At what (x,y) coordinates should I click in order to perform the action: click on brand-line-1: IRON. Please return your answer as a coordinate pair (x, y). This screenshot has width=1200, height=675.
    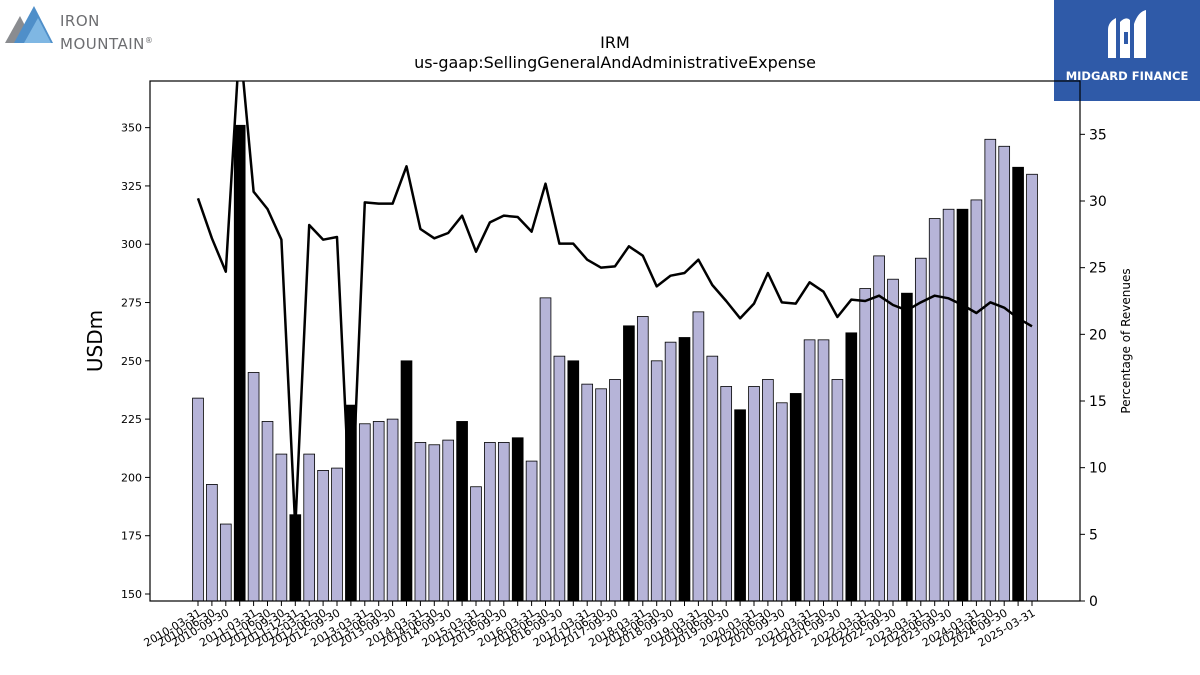
    Looking at the image, I should click on (80, 21).